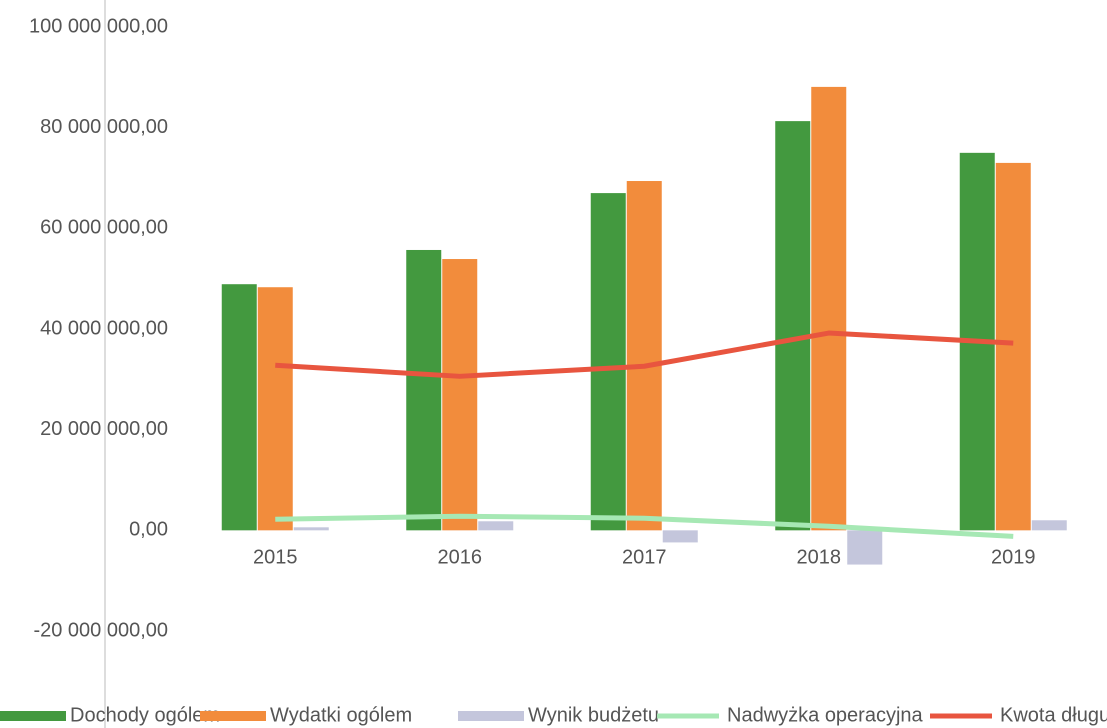 The height and width of the screenshot is (728, 1107). Describe the element at coordinates (145, 715) in the screenshot. I see `legend-label: Dochody ogólem` at that location.